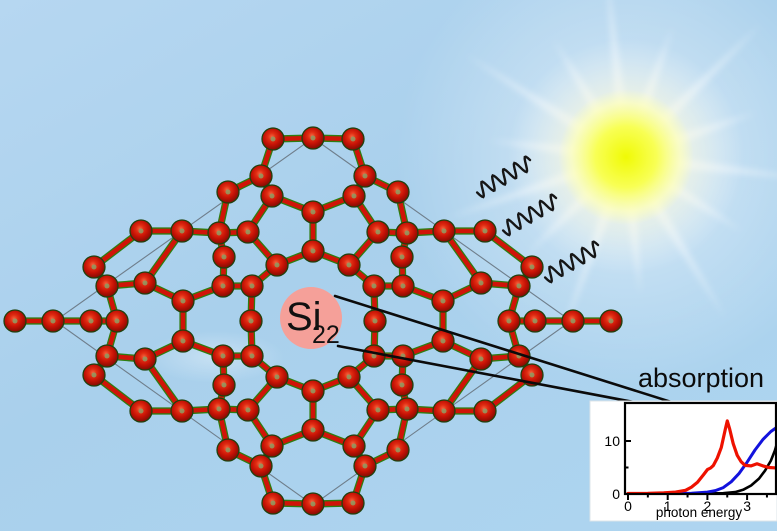 This screenshot has width=777, height=531. I want to click on photon-waves, so click(537, 219).